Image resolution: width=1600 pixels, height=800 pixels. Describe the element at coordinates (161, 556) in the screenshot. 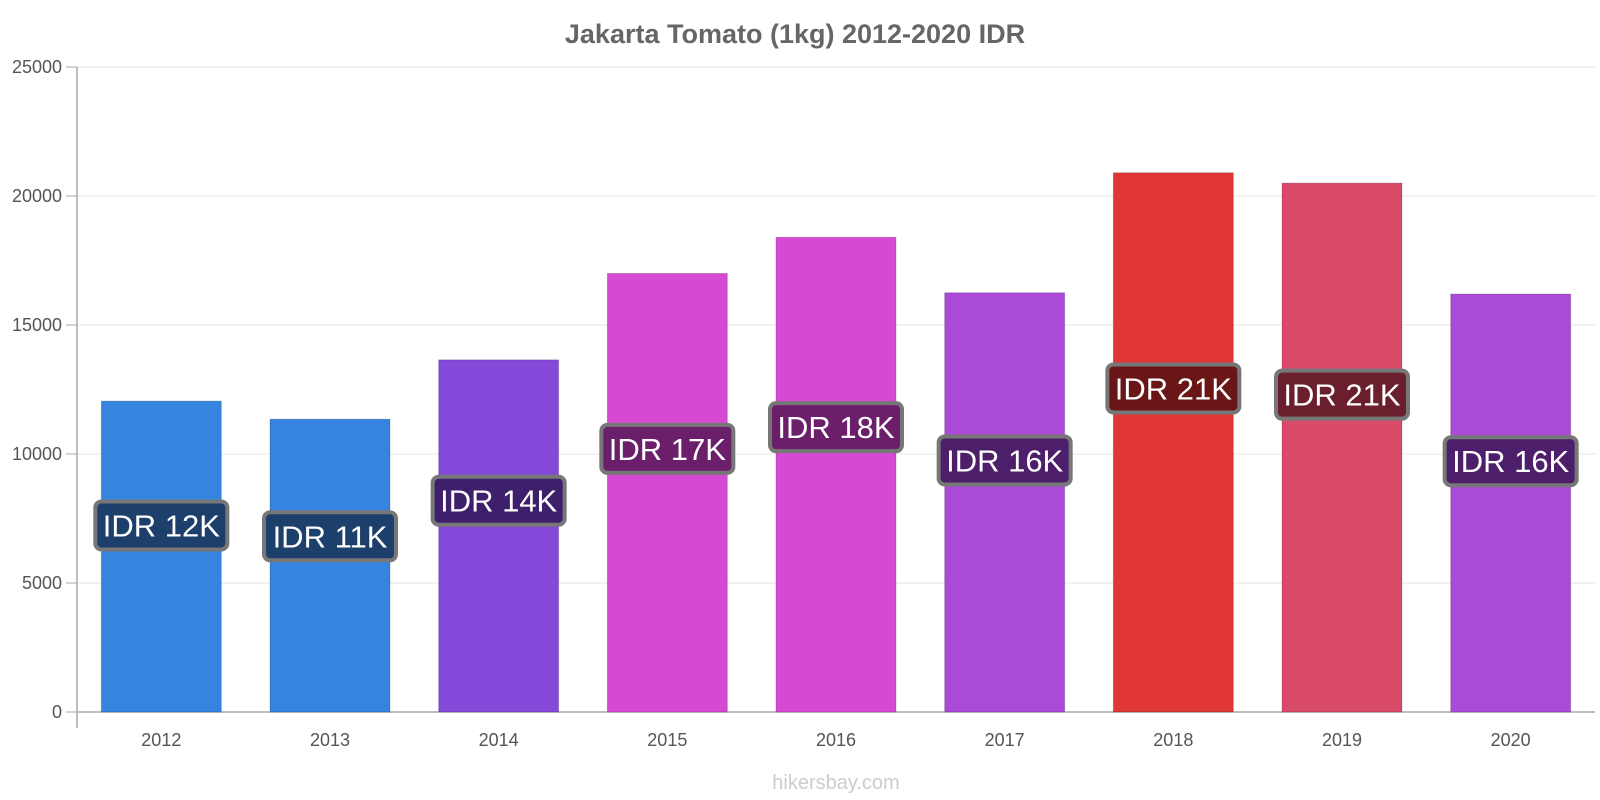

I see `bar-2012` at that location.